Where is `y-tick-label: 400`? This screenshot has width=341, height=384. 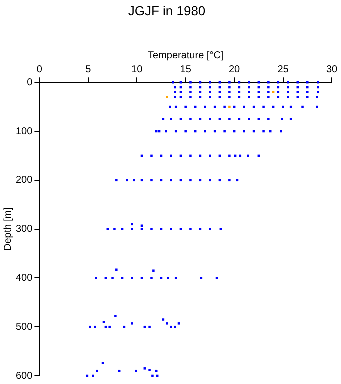
y-tick-label: 400 is located at coordinates (25, 278).